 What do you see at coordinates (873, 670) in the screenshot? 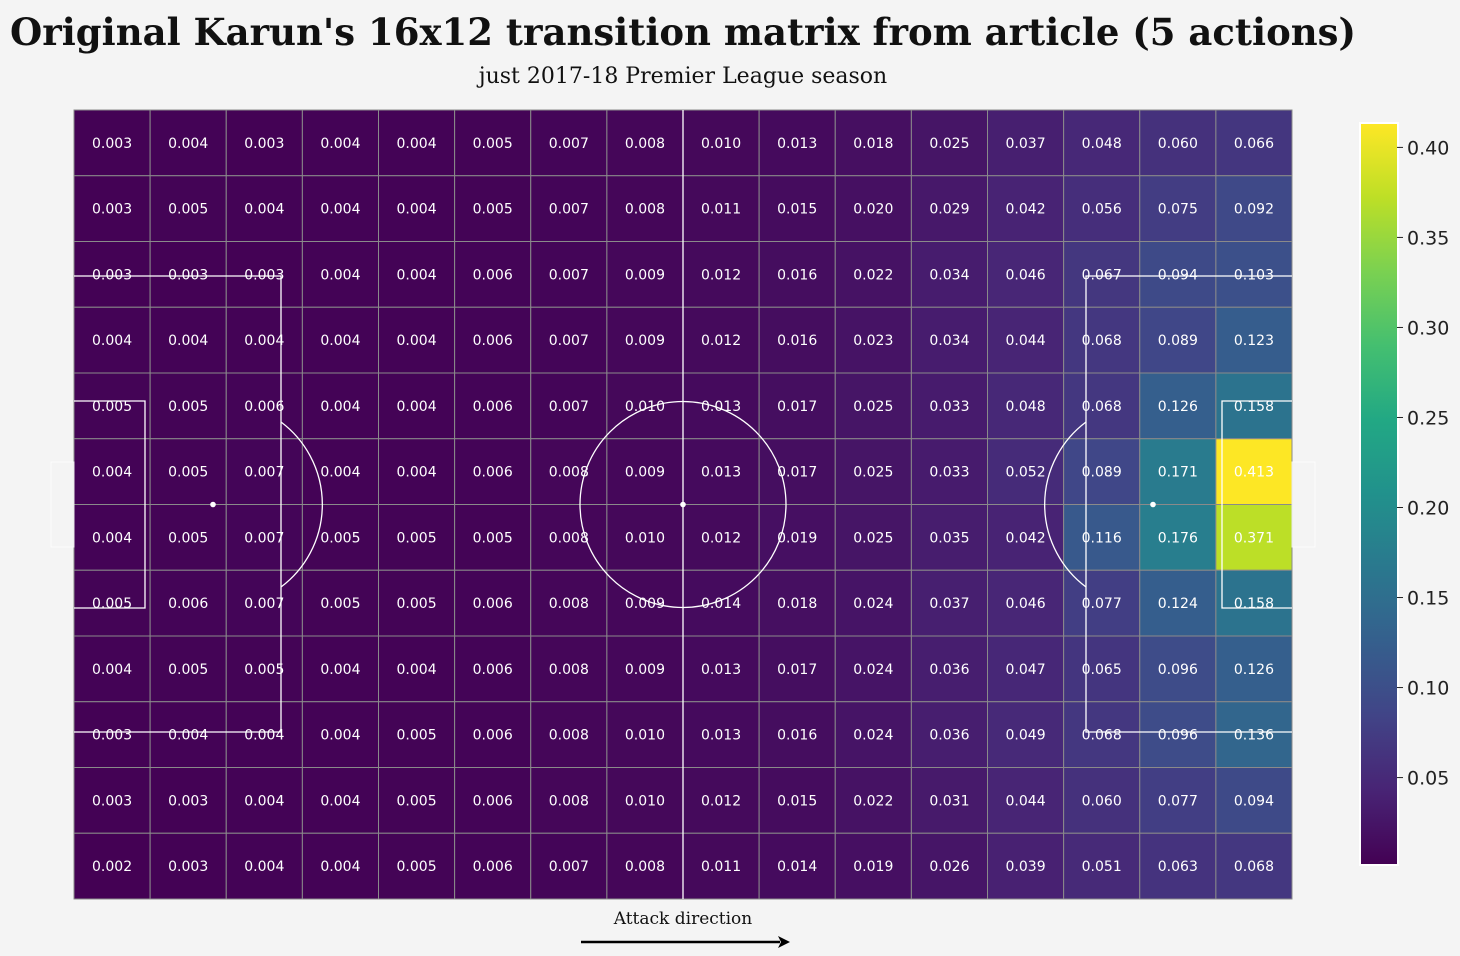
I see `cell-value-label: 0.024` at bounding box center [873, 670].